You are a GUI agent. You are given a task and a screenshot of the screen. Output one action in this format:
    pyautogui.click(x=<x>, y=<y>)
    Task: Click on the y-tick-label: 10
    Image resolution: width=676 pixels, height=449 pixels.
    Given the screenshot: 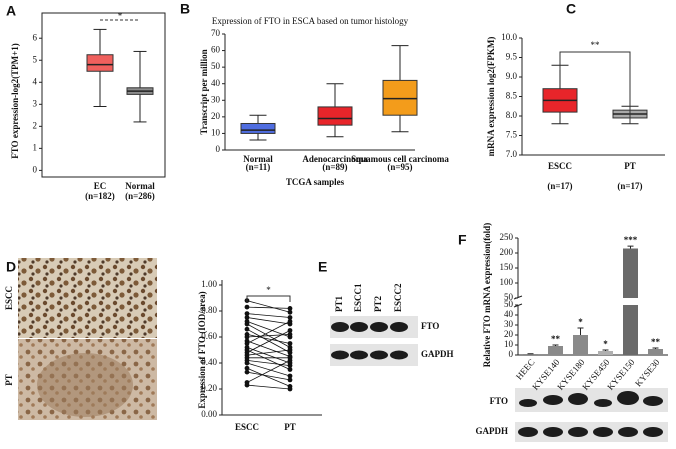 What is the action you would take?
    pyautogui.click(x=216, y=132)
    